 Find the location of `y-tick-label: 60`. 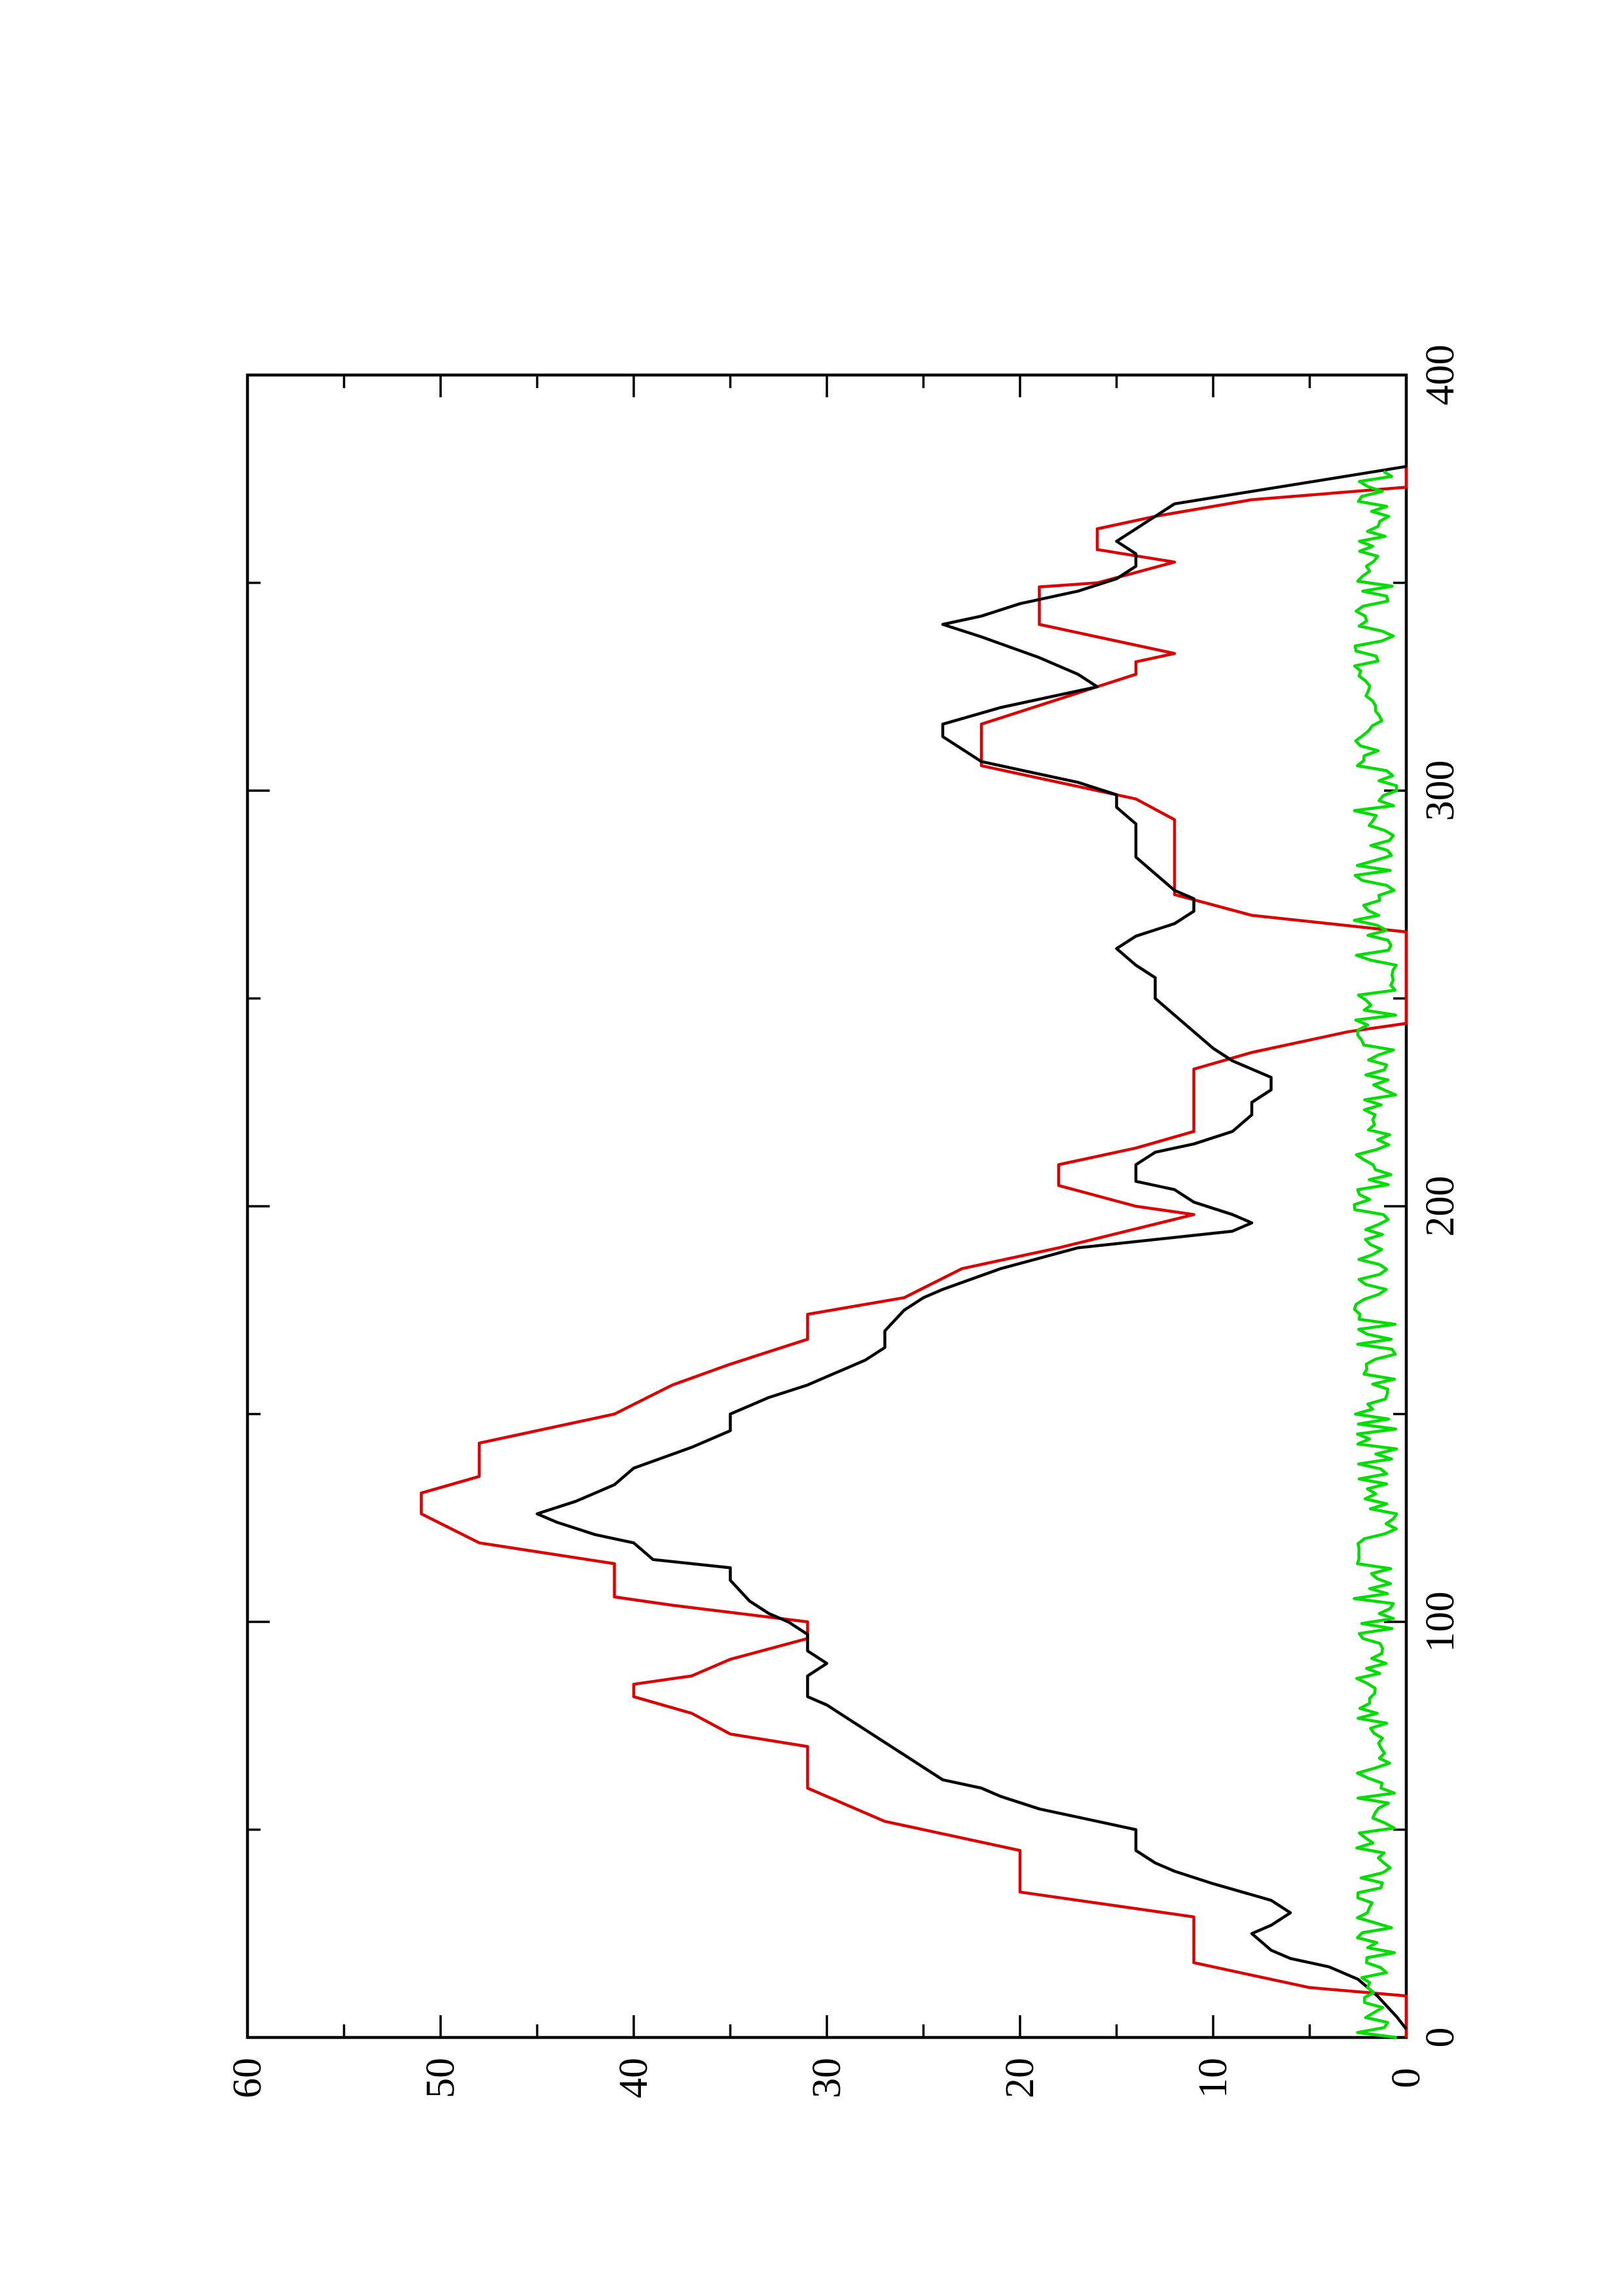

y-tick-label: 60 is located at coordinates (247, 2078).